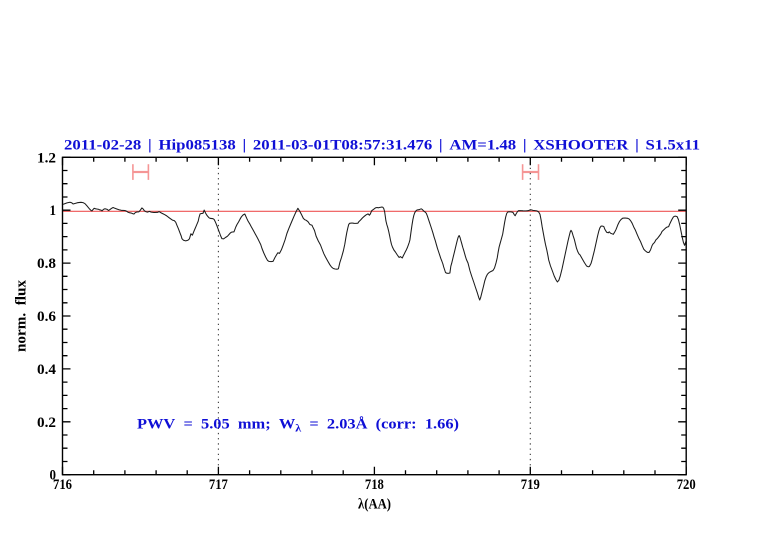 This screenshot has height=542, width=782. What do you see at coordinates (53, 211) in the screenshot?
I see `svg-text: 1` at bounding box center [53, 211].